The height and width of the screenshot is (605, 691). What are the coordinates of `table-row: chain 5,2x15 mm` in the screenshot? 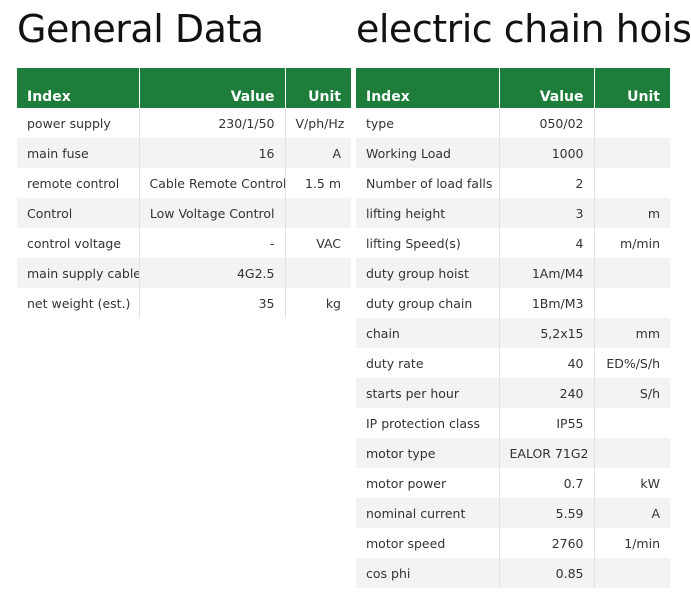 It's located at (513, 333).